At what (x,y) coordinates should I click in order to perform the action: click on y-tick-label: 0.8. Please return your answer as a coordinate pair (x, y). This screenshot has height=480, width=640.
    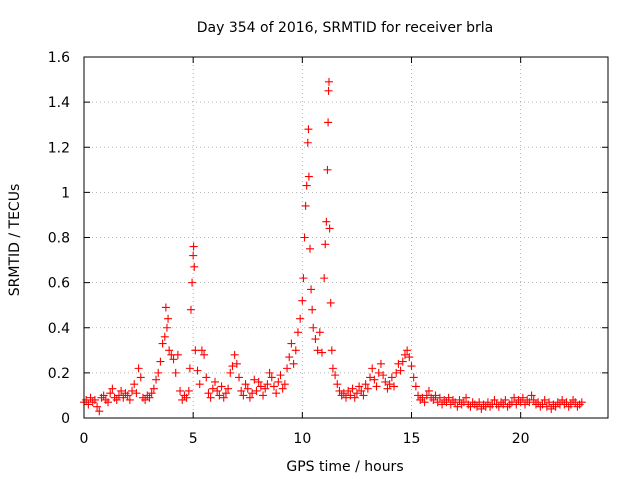
    Looking at the image, I should click on (59, 239).